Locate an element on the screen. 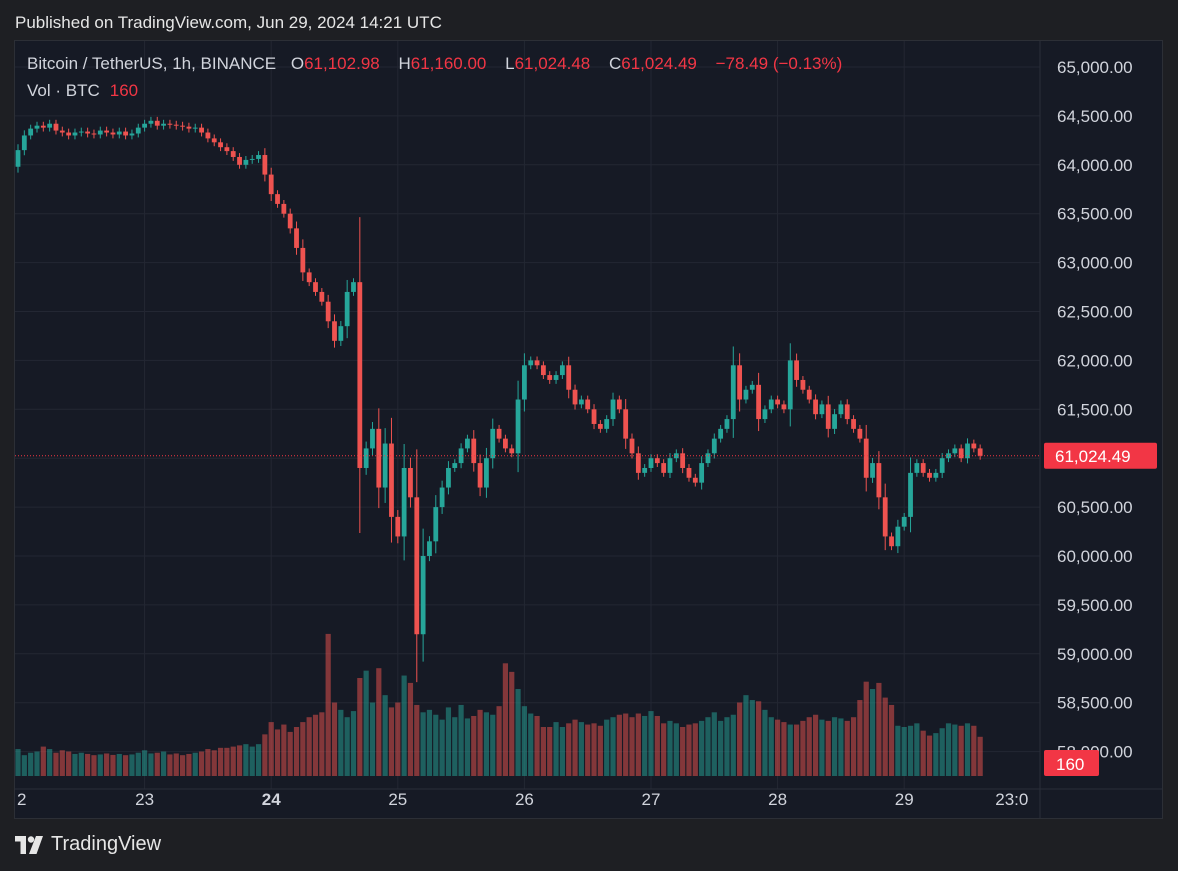 The width and height of the screenshot is (1178, 871). volume-label: Vol · BTC is located at coordinates (63, 90).